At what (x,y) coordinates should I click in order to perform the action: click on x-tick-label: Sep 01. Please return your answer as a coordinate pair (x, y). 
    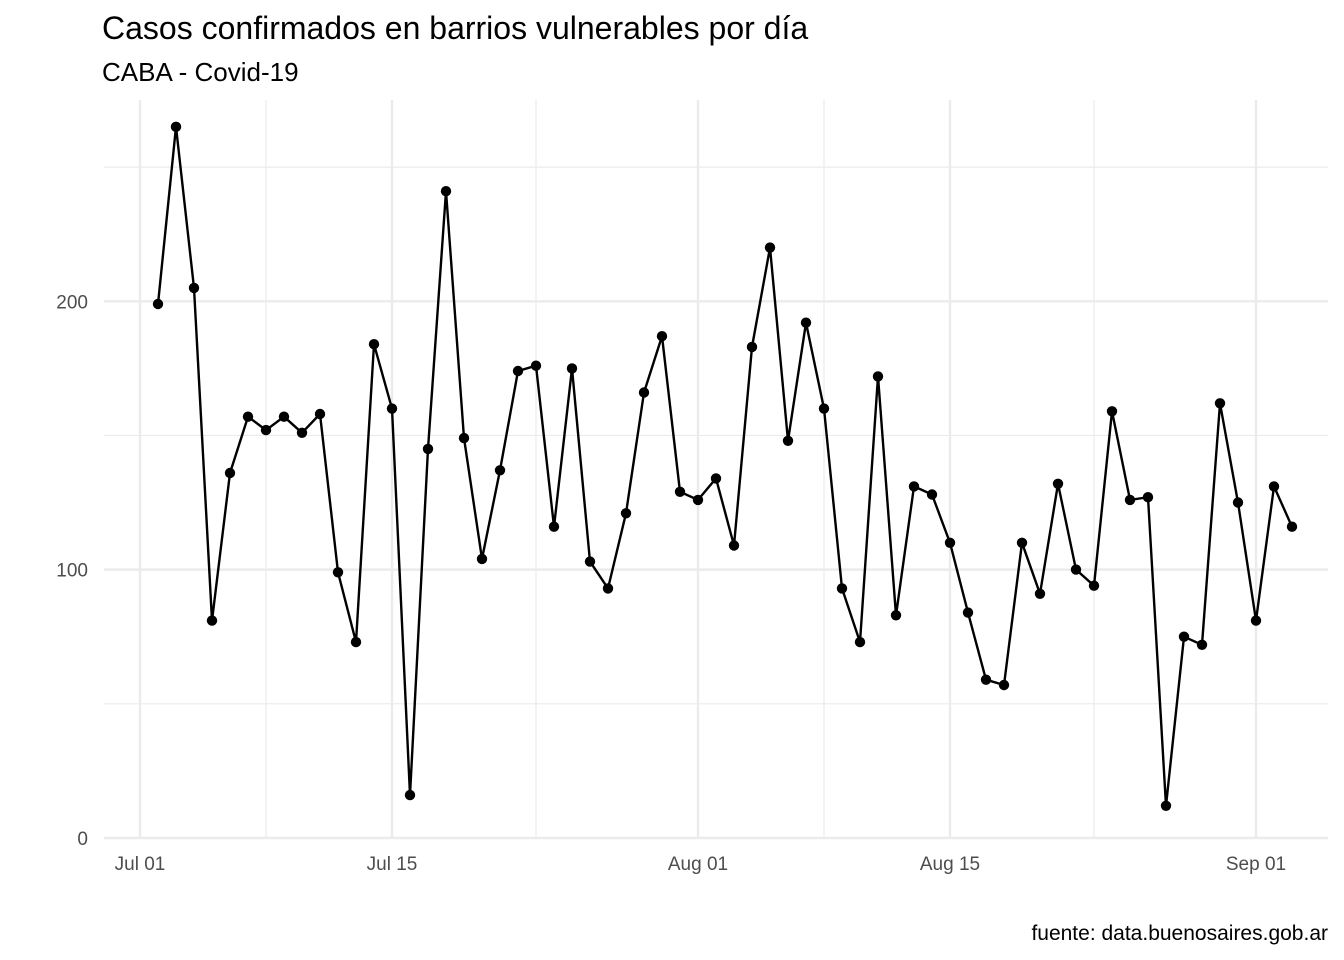
    Looking at the image, I should click on (1256, 864).